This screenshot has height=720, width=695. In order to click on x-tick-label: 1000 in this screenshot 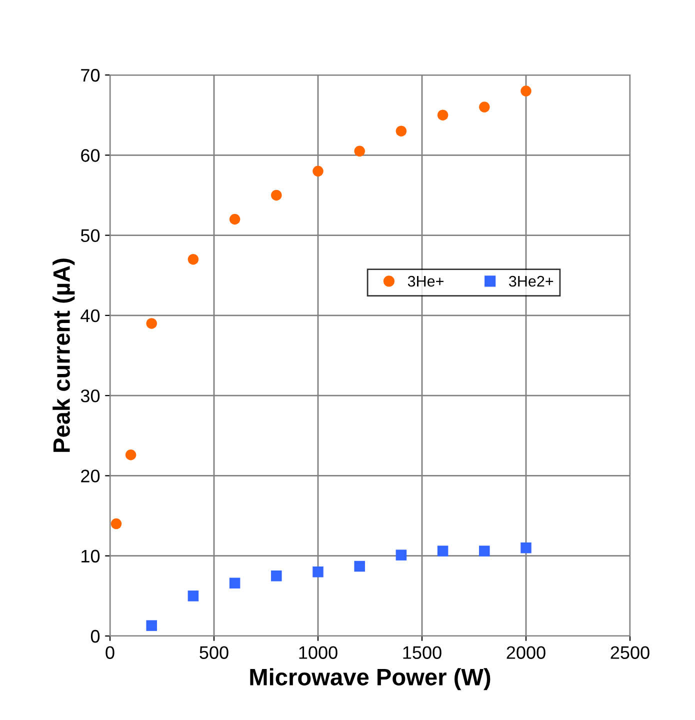, I will do `click(318, 652)`.